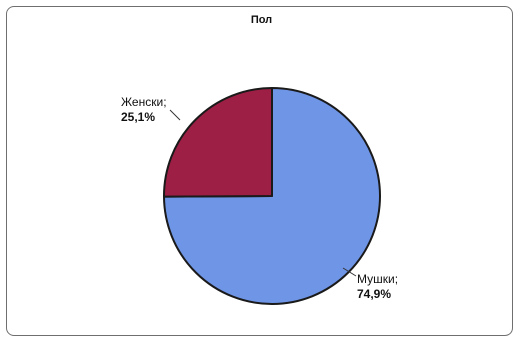  What do you see at coordinates (144, 102) in the screenshot?
I see `slice-label-female-name: Женски;` at bounding box center [144, 102].